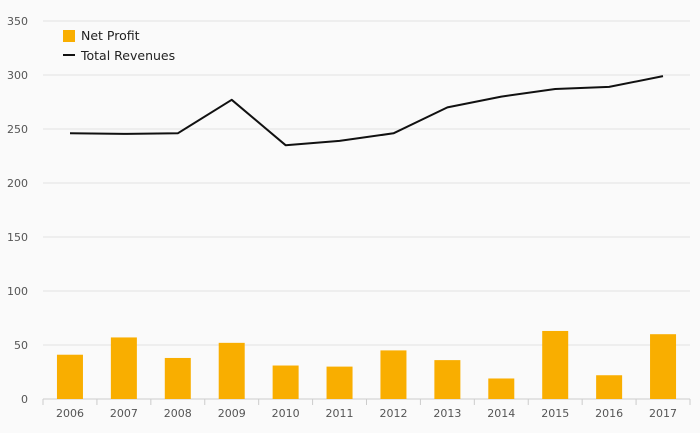 This screenshot has height=433, width=700. Describe the element at coordinates (286, 413) in the screenshot. I see `x-tick-label: 2010` at that location.